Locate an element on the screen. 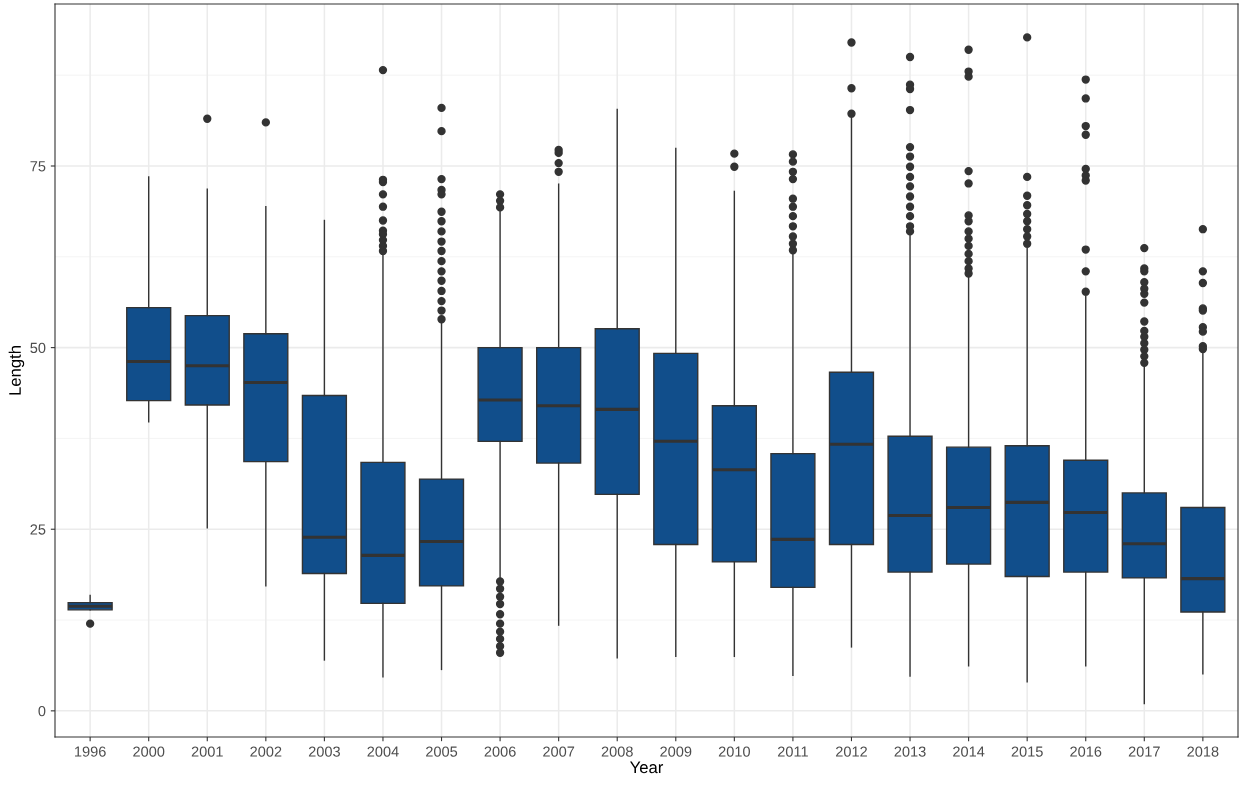 The height and width of the screenshot is (793, 1239). y-tick-label: 25 is located at coordinates (38, 529).